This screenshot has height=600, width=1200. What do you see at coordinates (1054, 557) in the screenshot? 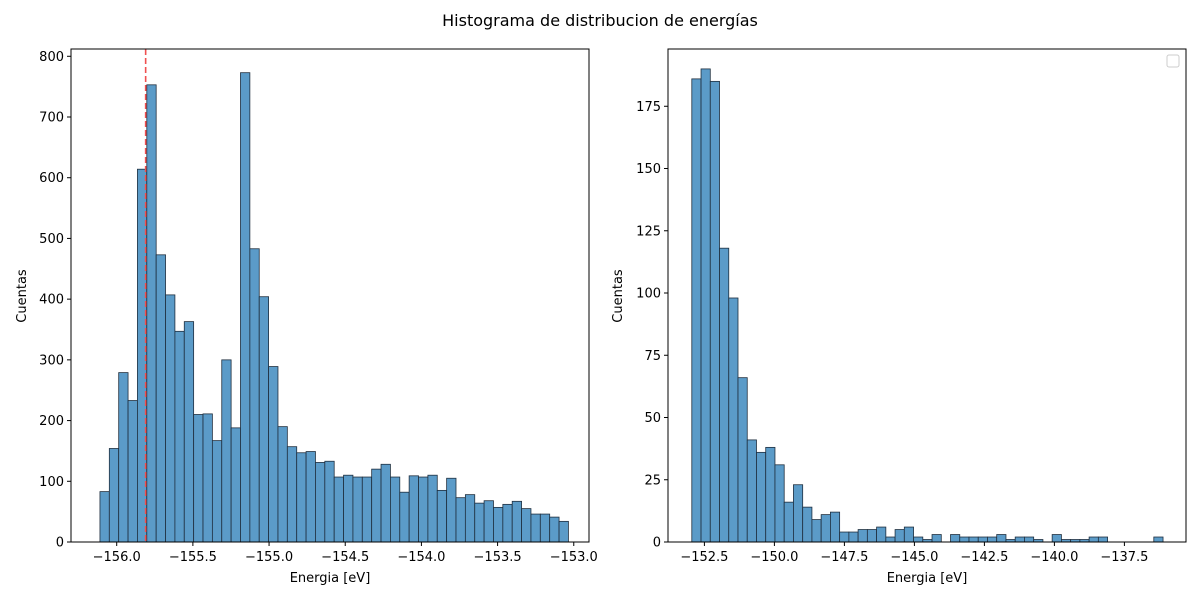
I see `right-x-tick-label: −140.0` at bounding box center [1054, 557].